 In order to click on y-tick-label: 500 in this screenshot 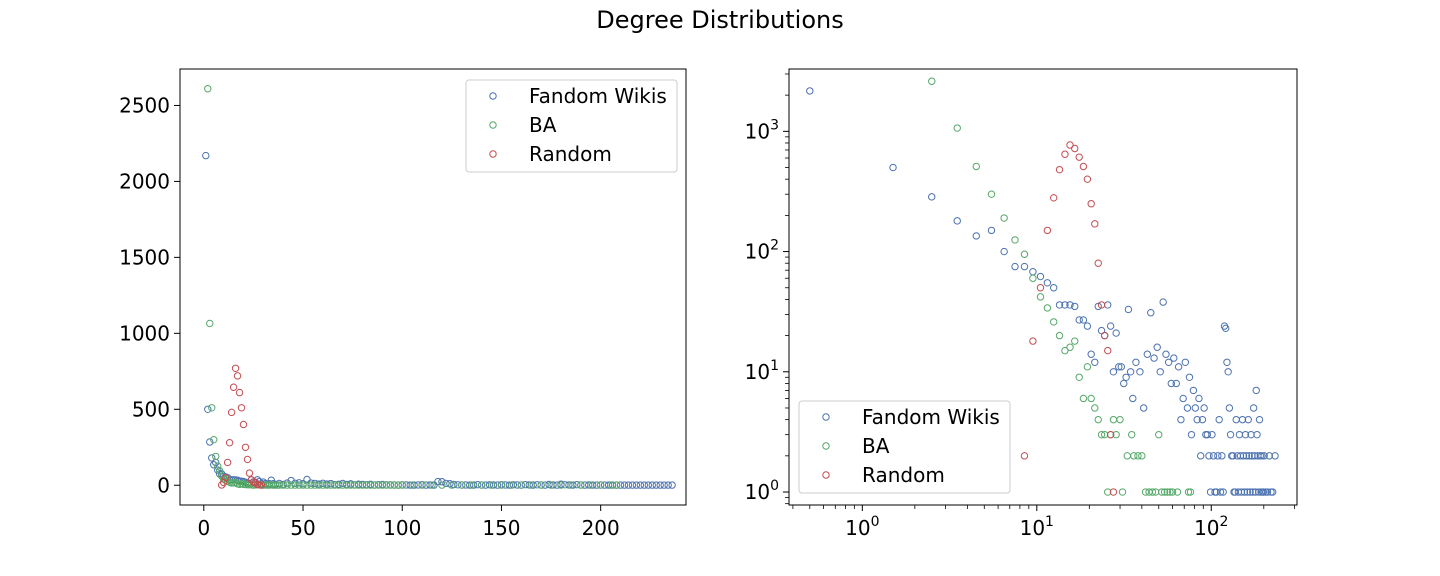, I will do `click(151, 409)`.